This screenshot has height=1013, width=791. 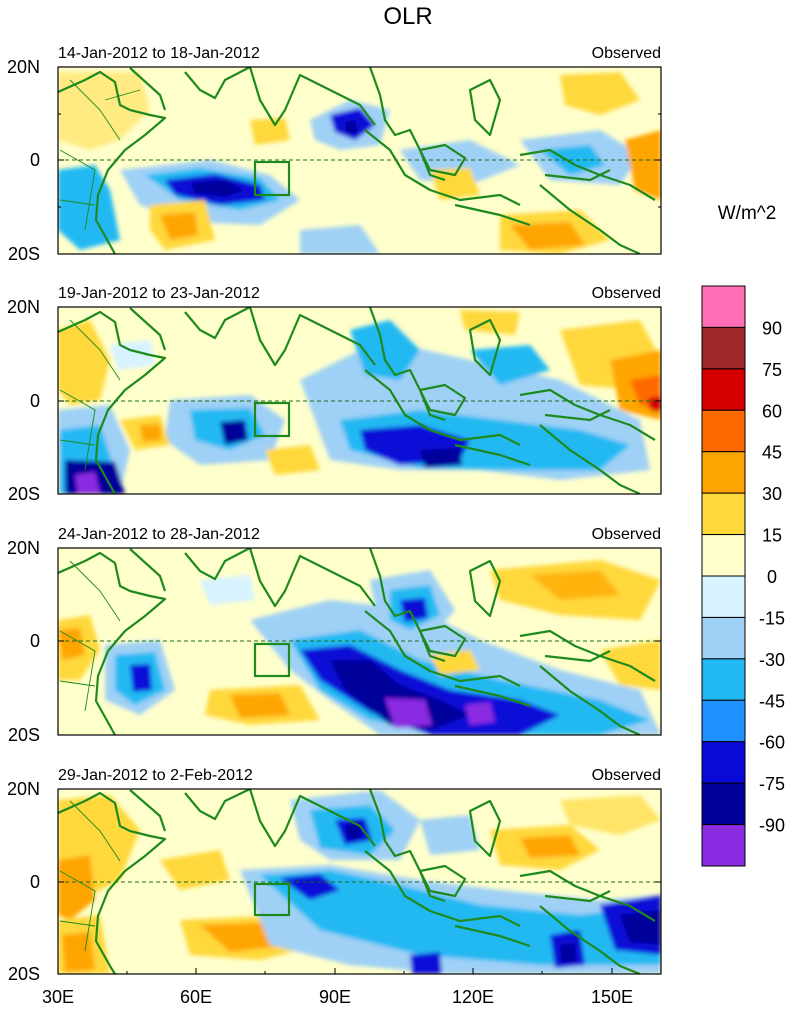 What do you see at coordinates (626, 775) in the screenshot?
I see `panel-4-label: Observed` at bounding box center [626, 775].